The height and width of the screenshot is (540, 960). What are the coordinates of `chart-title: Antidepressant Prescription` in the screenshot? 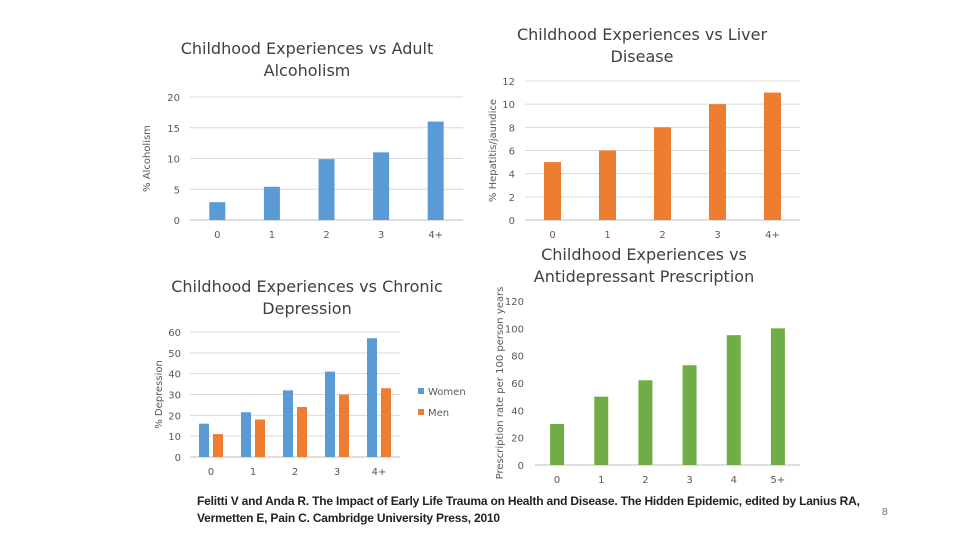 It's located at (644, 276).